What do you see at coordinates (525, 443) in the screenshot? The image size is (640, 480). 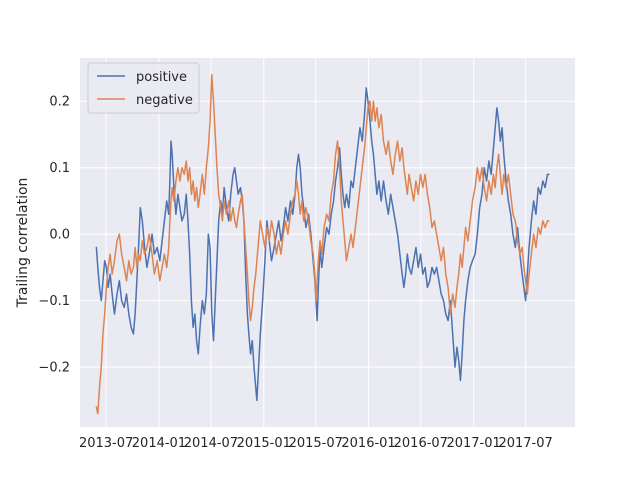 I see `x-tick-label: 2017-07` at bounding box center [525, 443].